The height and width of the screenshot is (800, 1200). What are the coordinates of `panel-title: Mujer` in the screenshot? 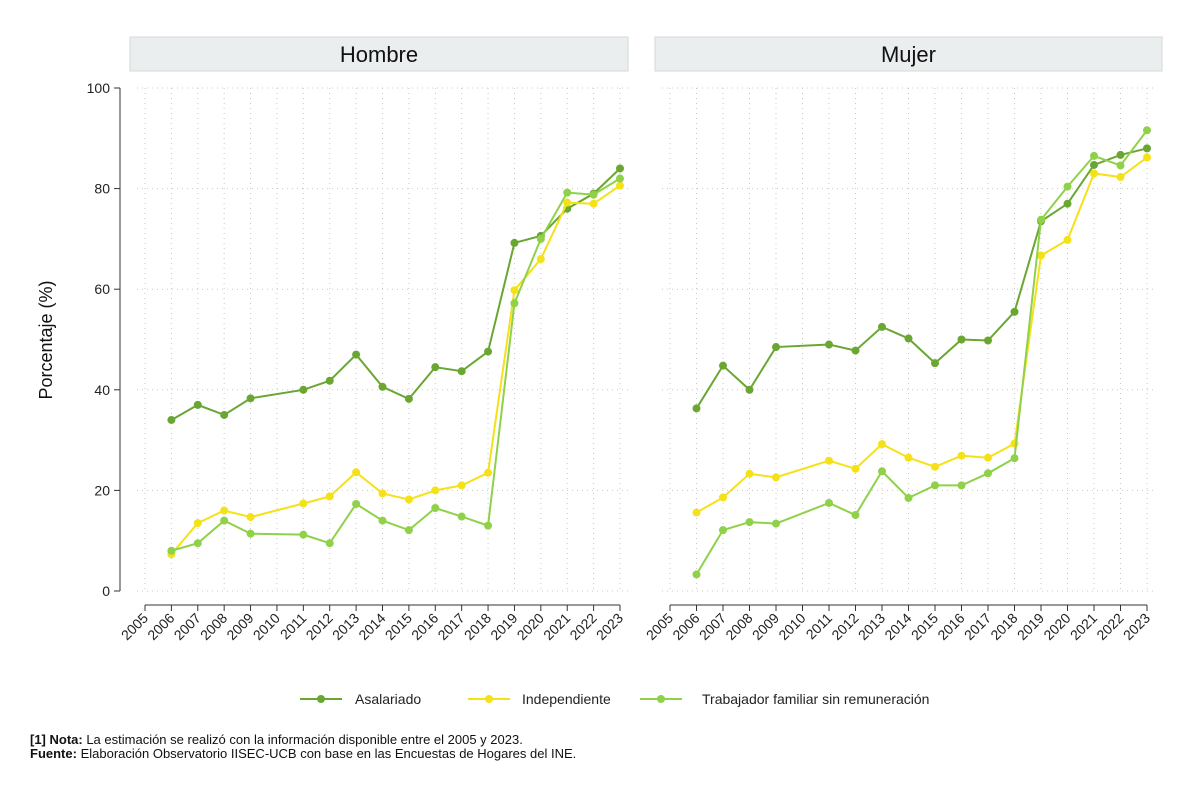 It's located at (908, 54).